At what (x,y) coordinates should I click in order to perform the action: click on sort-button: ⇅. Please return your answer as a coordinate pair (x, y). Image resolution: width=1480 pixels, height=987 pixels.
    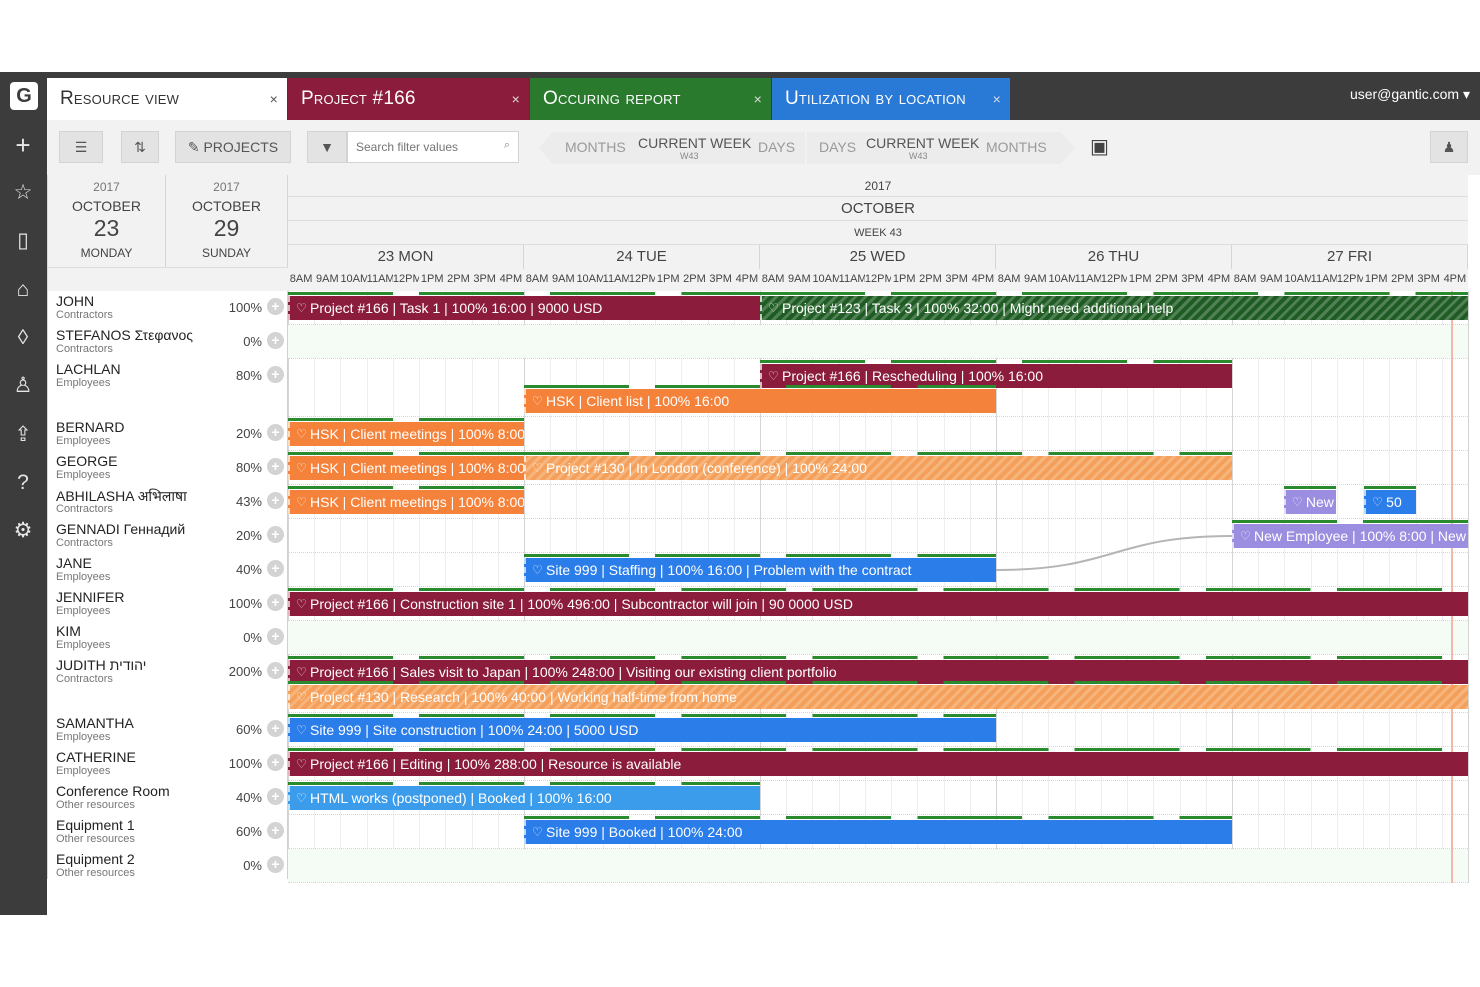
    Looking at the image, I should click on (140, 147).